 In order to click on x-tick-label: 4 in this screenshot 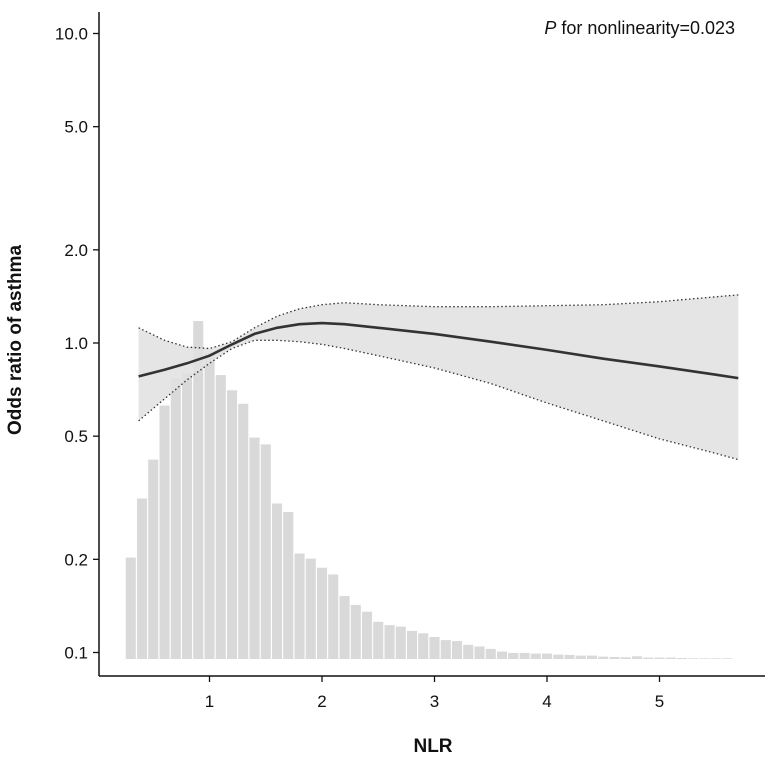, I will do `click(546, 701)`.